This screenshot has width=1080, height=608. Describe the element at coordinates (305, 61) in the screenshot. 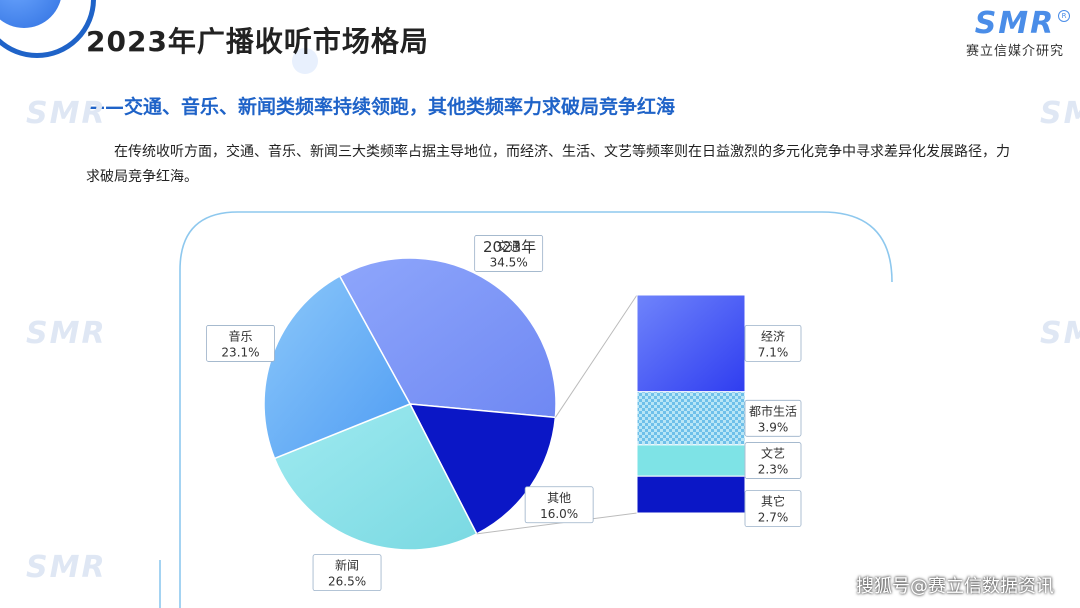

I see `decorative-dot` at that location.